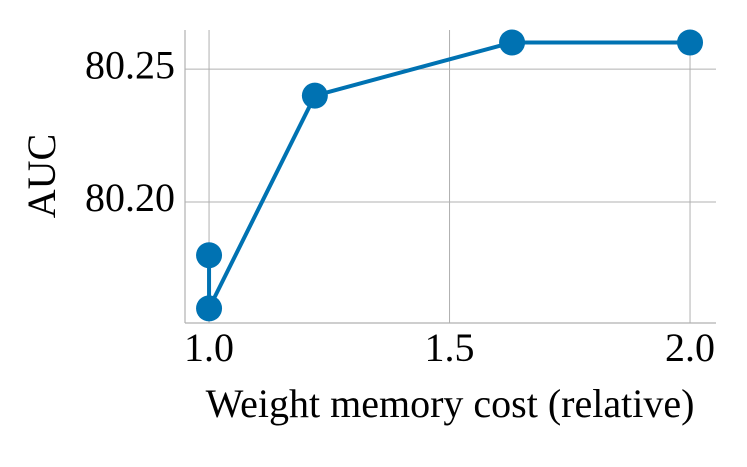  Describe the element at coordinates (450, 403) in the screenshot. I see `x-axis-label: Weight memory cost (relative)` at that location.